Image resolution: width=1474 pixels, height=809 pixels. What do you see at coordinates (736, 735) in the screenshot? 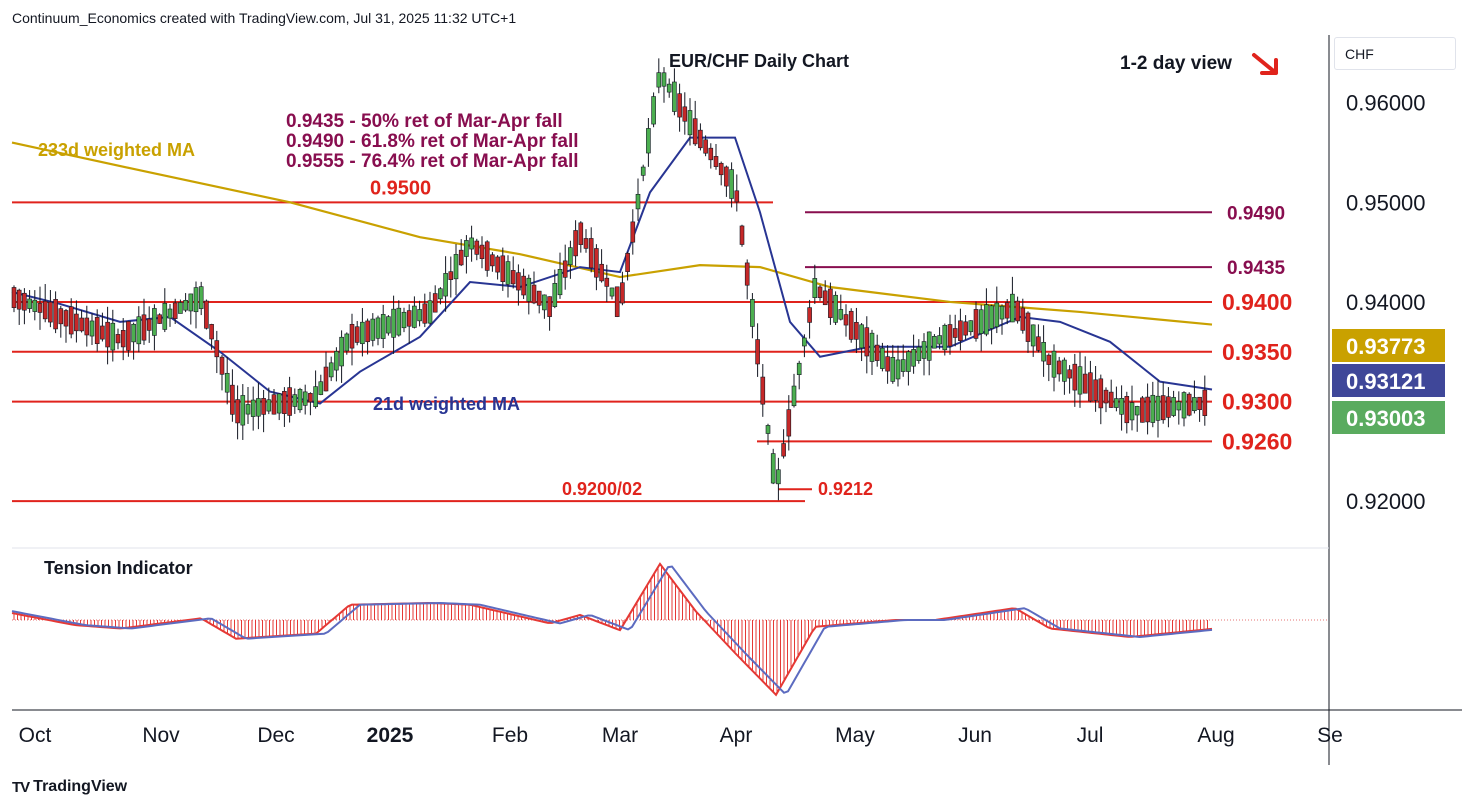
I see `x-tick-label: Apr` at bounding box center [736, 735].